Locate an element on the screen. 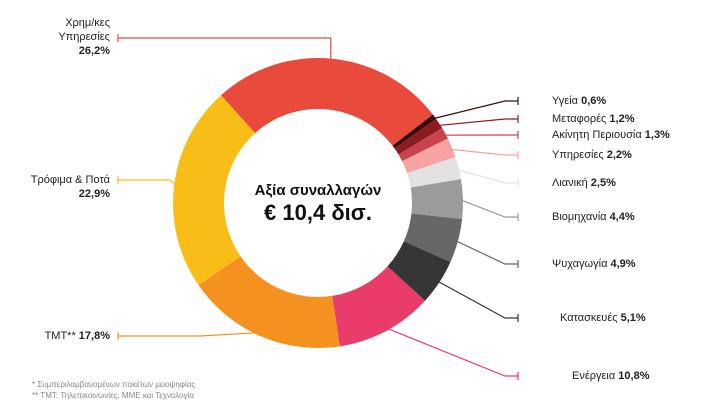  value-label: 1,3% is located at coordinates (657, 135).